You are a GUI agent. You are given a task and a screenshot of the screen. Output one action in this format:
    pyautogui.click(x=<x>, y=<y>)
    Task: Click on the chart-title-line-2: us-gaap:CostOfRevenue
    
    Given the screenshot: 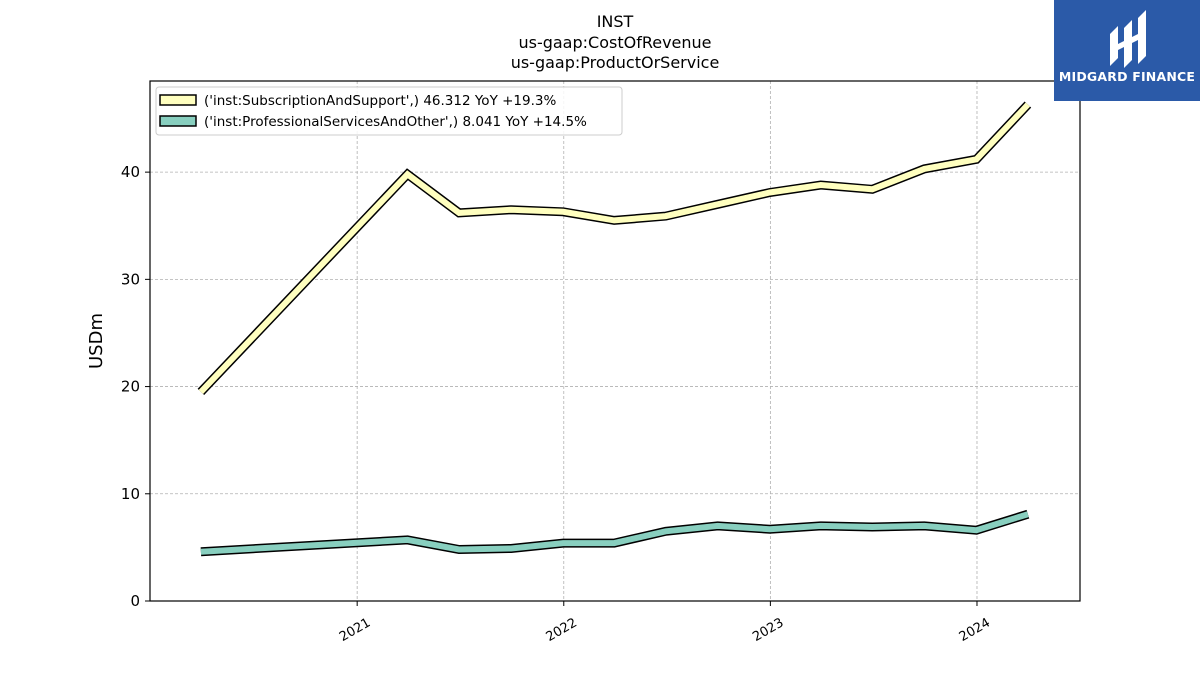 What is the action you would take?
    pyautogui.click(x=614, y=42)
    